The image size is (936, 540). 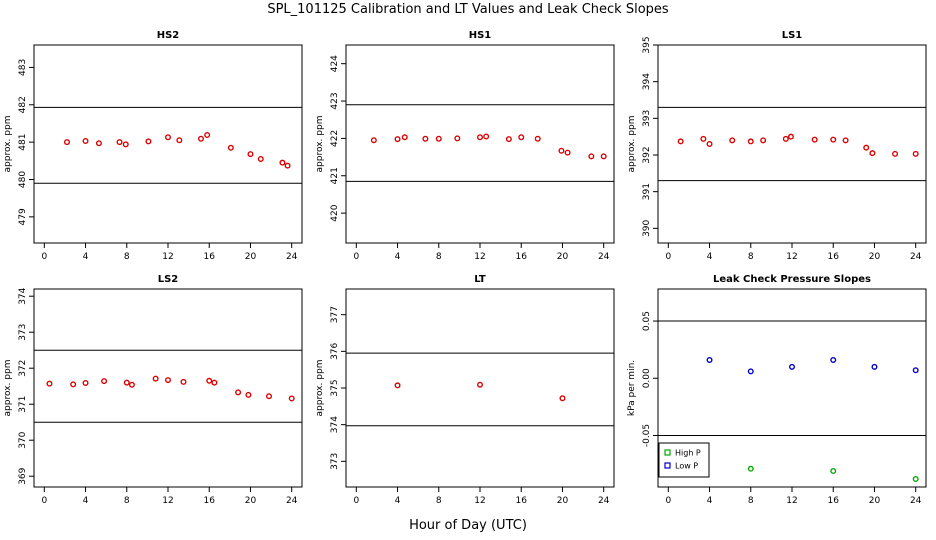 I want to click on y-tick-label: 390, so click(x=647, y=227).